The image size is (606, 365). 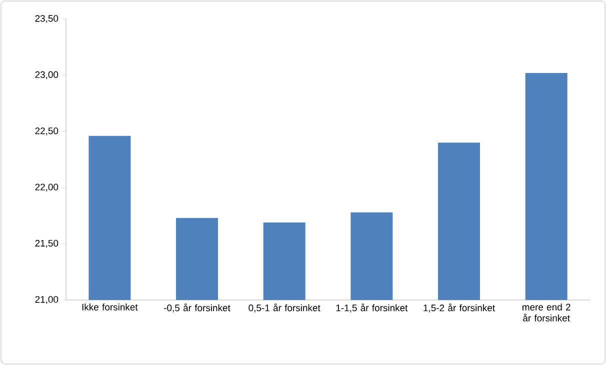 I want to click on x-tick-label: -0,5 år forsinket, so click(x=197, y=308).